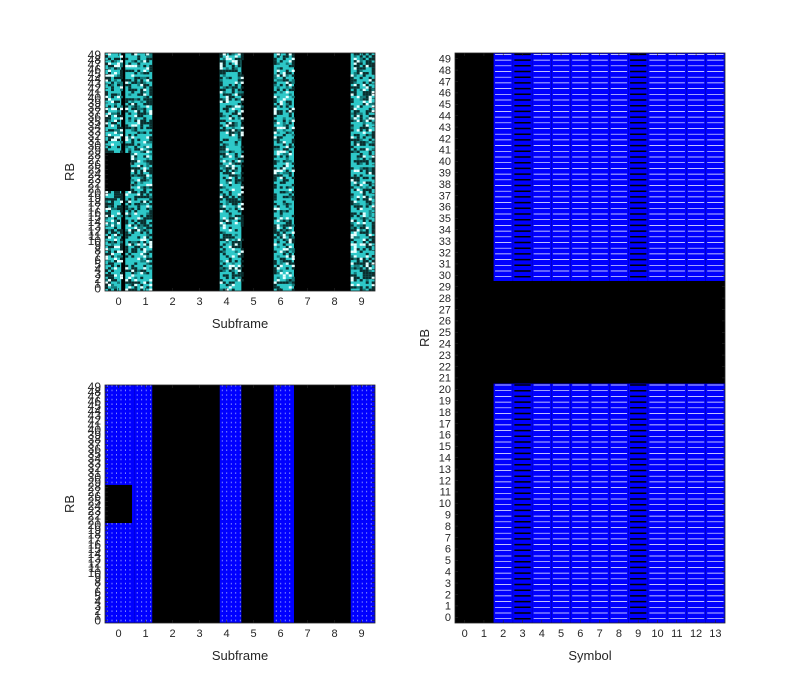 This screenshot has height=699, width=799. What do you see at coordinates (95, 193) in the screenshot?
I see `y-tick-label: 20` at bounding box center [95, 193].